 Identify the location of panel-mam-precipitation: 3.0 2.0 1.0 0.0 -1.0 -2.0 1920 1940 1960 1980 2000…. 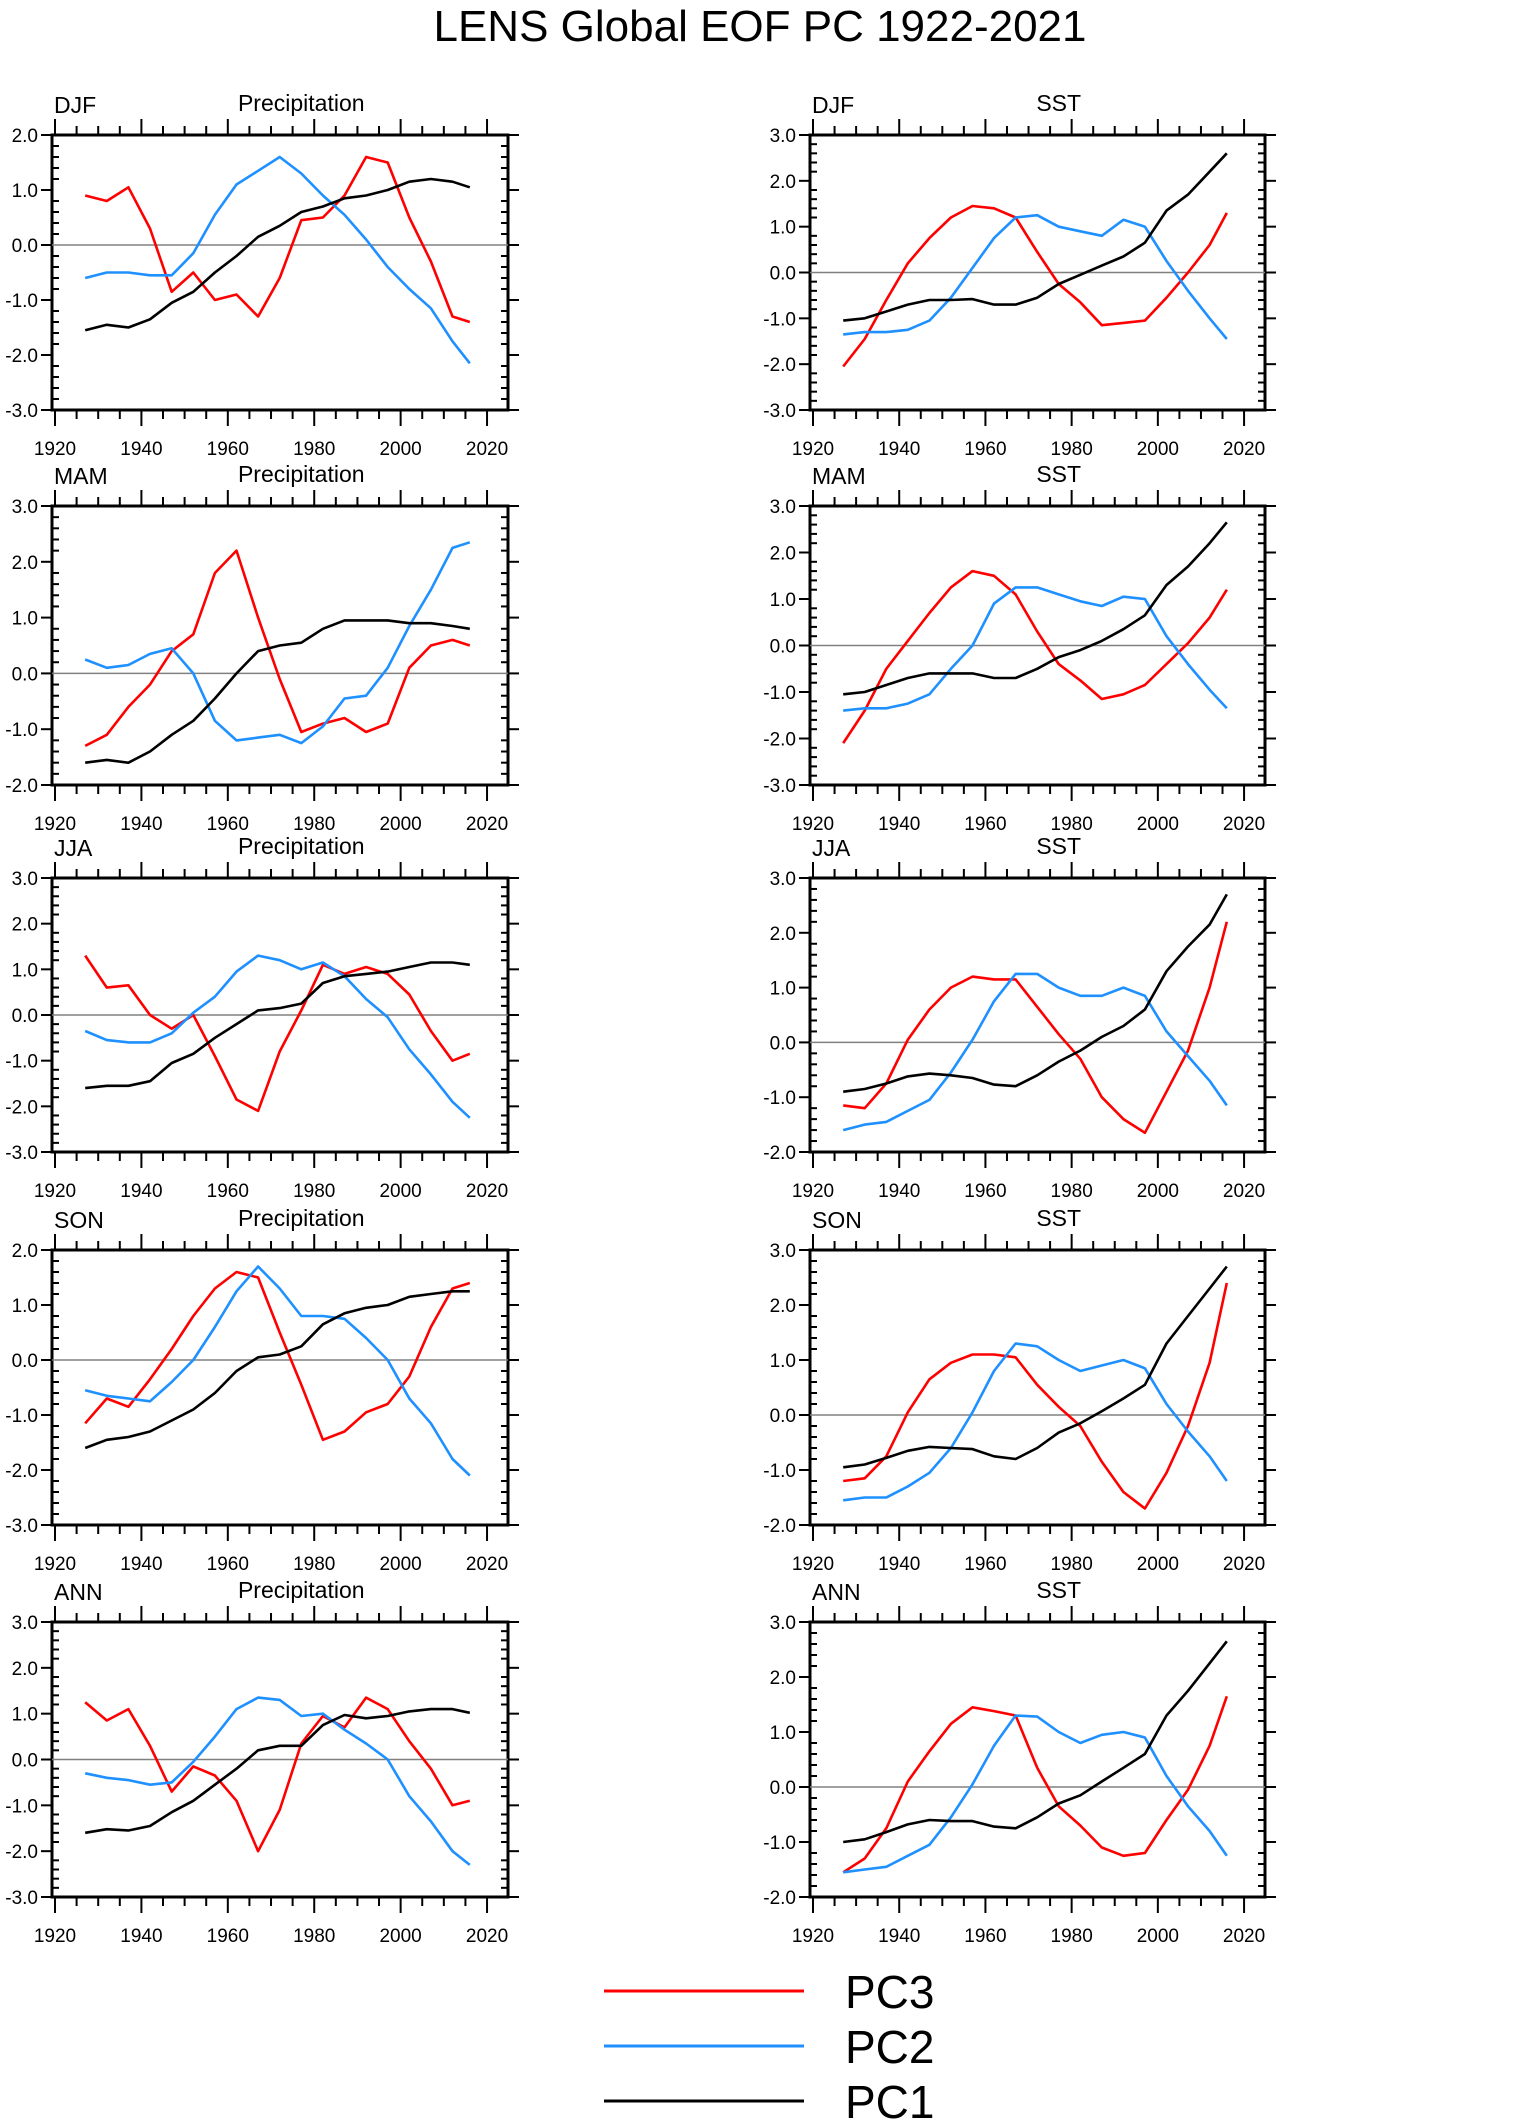
(262, 648).